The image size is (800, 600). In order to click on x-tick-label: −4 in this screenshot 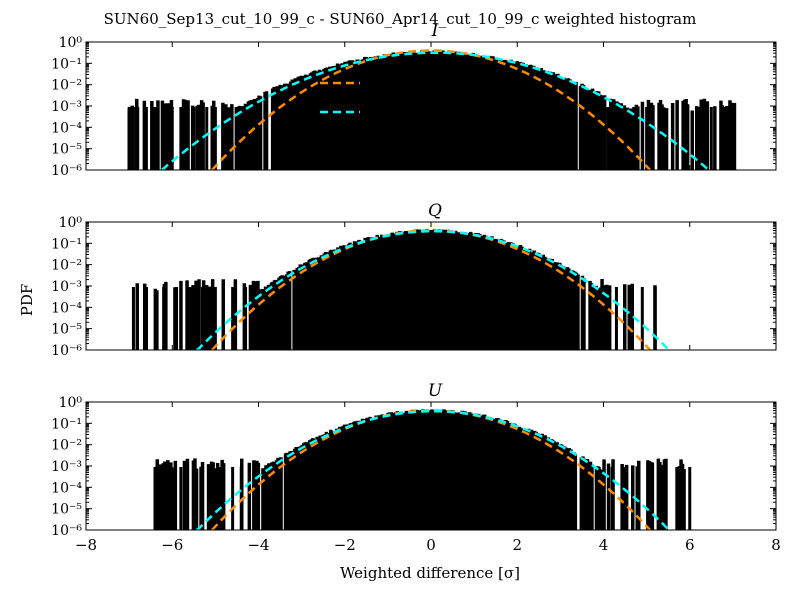, I will do `click(258, 545)`.